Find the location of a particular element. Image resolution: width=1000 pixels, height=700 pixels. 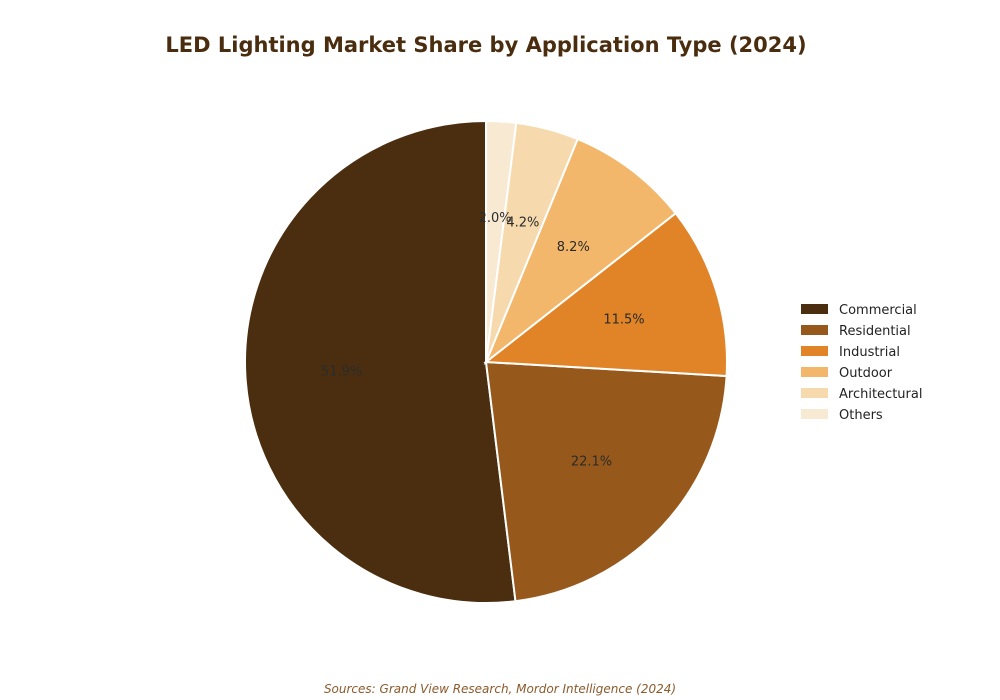

legend-item-architectural: Architectural is located at coordinates (861, 394).